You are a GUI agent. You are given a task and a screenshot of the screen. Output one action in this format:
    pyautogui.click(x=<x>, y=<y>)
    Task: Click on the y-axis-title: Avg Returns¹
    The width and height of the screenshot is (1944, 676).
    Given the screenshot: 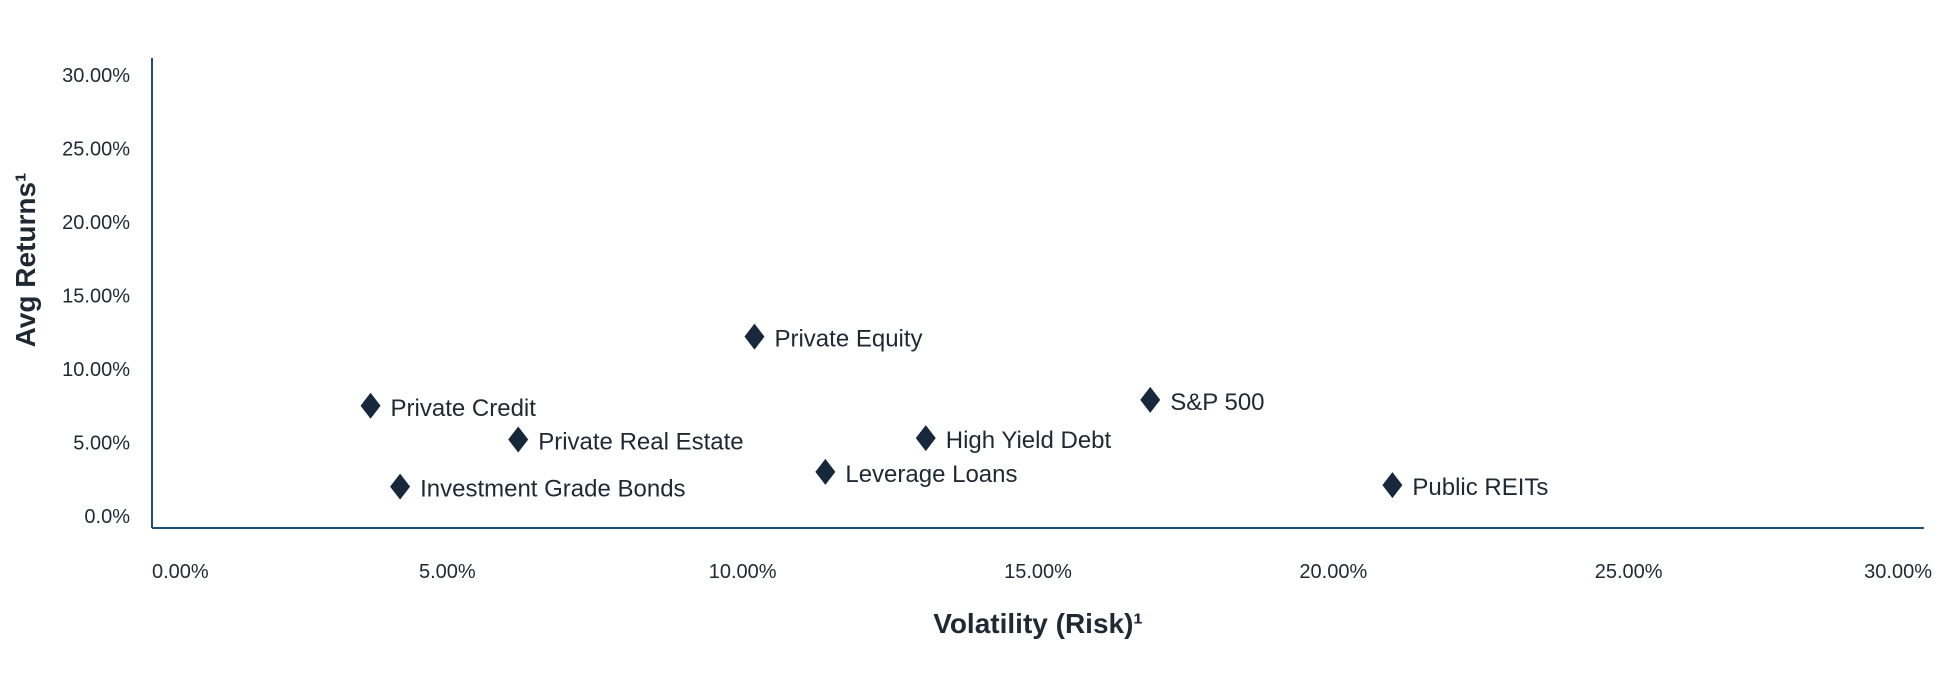 What is the action you would take?
    pyautogui.click(x=25, y=260)
    